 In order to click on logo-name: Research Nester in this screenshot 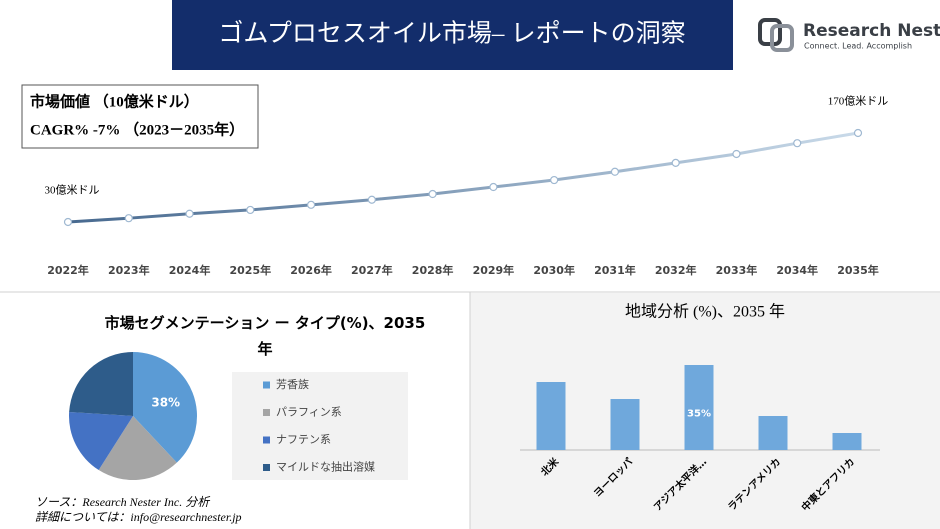, I will do `click(871, 31)`.